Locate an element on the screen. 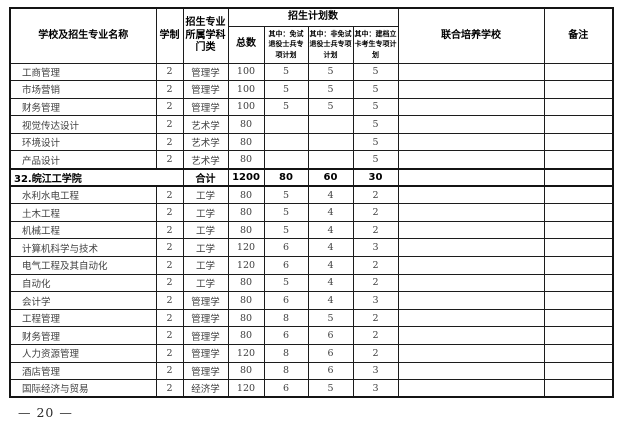 This screenshot has width=618, height=431. major-name-cell: 电气工程及其自动化 is located at coordinates (83, 265).